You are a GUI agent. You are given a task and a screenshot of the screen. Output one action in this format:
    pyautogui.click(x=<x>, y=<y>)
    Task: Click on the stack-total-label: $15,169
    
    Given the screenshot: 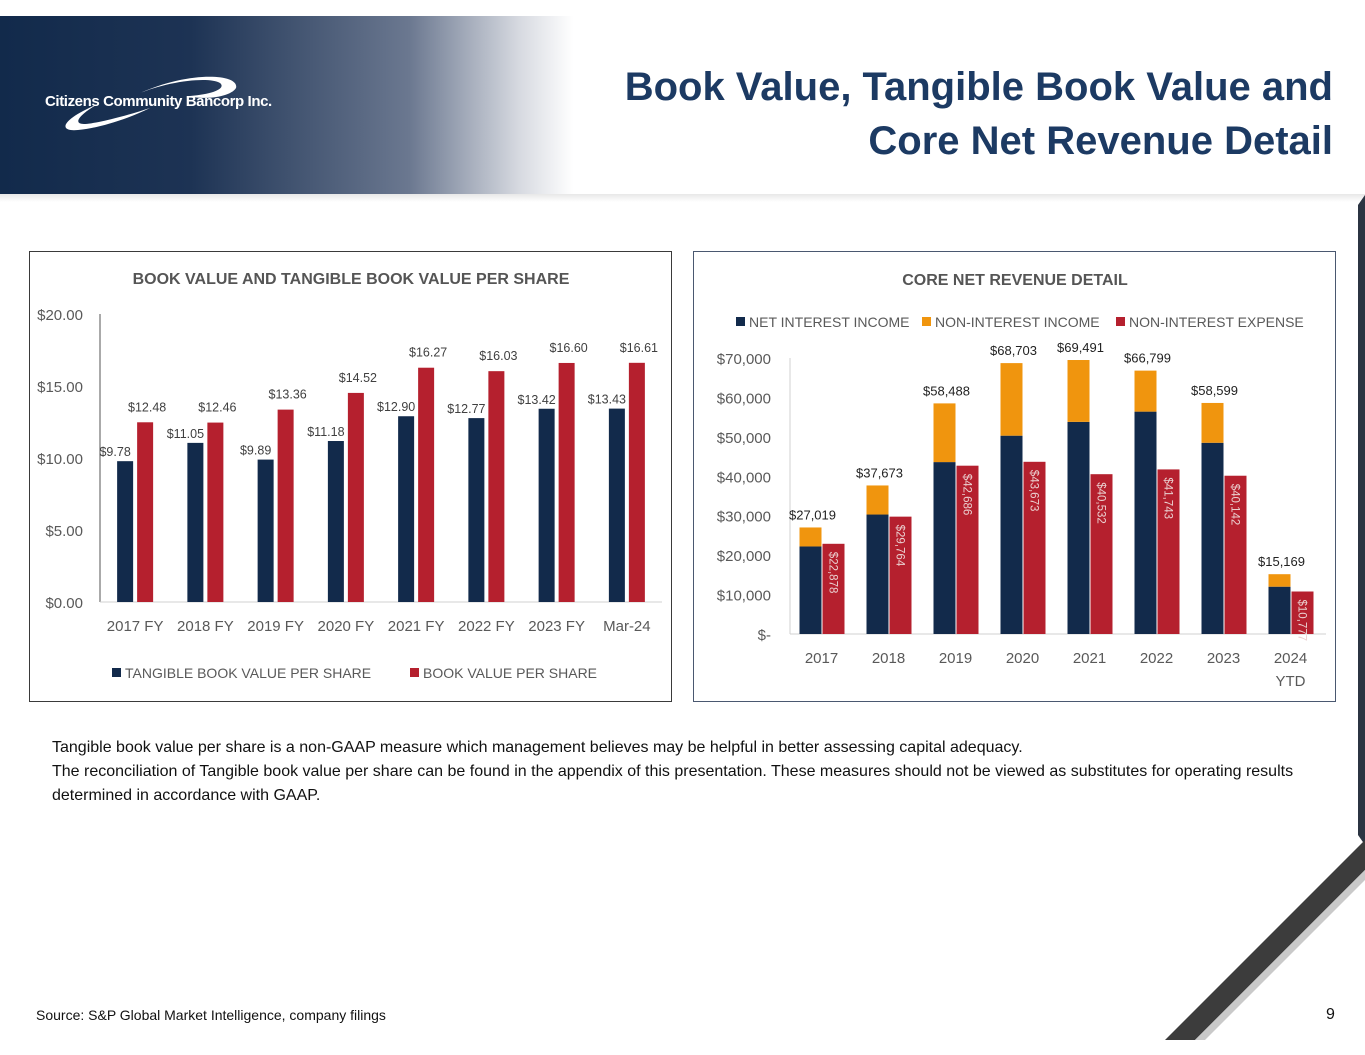 What is the action you would take?
    pyautogui.click(x=1281, y=561)
    